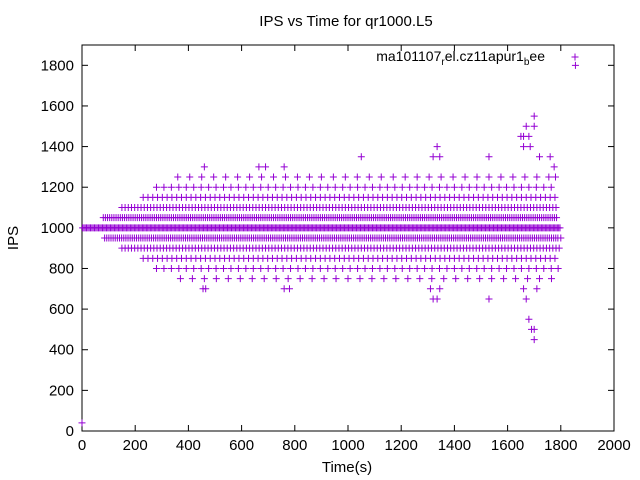 This screenshot has width=640, height=480. I want to click on x-tick-label: 1200, so click(401, 445).